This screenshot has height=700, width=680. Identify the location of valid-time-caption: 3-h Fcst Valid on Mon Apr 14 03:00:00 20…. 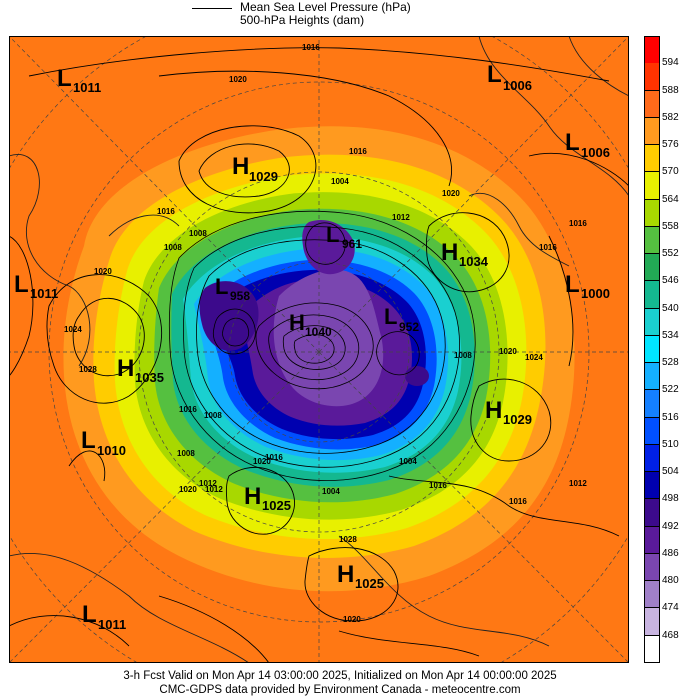
(340, 676).